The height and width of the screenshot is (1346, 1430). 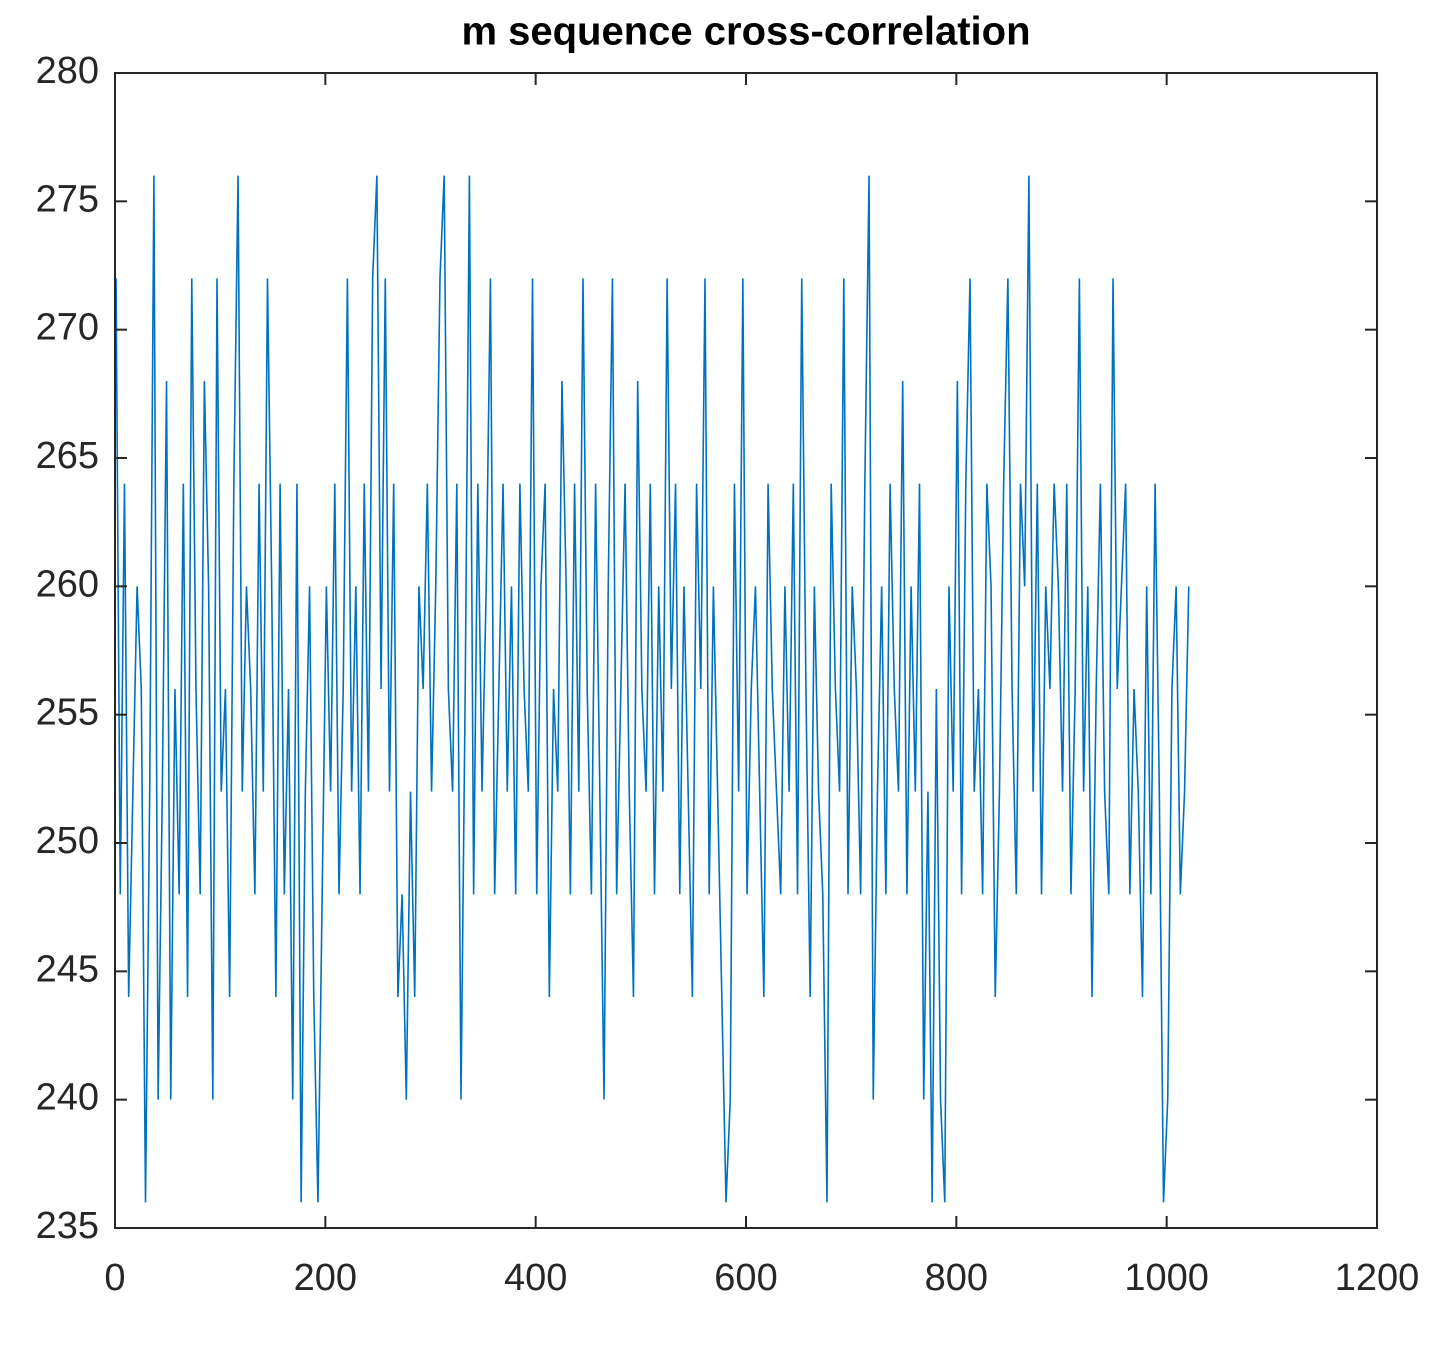 What do you see at coordinates (67, 713) in the screenshot?
I see `y-tick-label: 255` at bounding box center [67, 713].